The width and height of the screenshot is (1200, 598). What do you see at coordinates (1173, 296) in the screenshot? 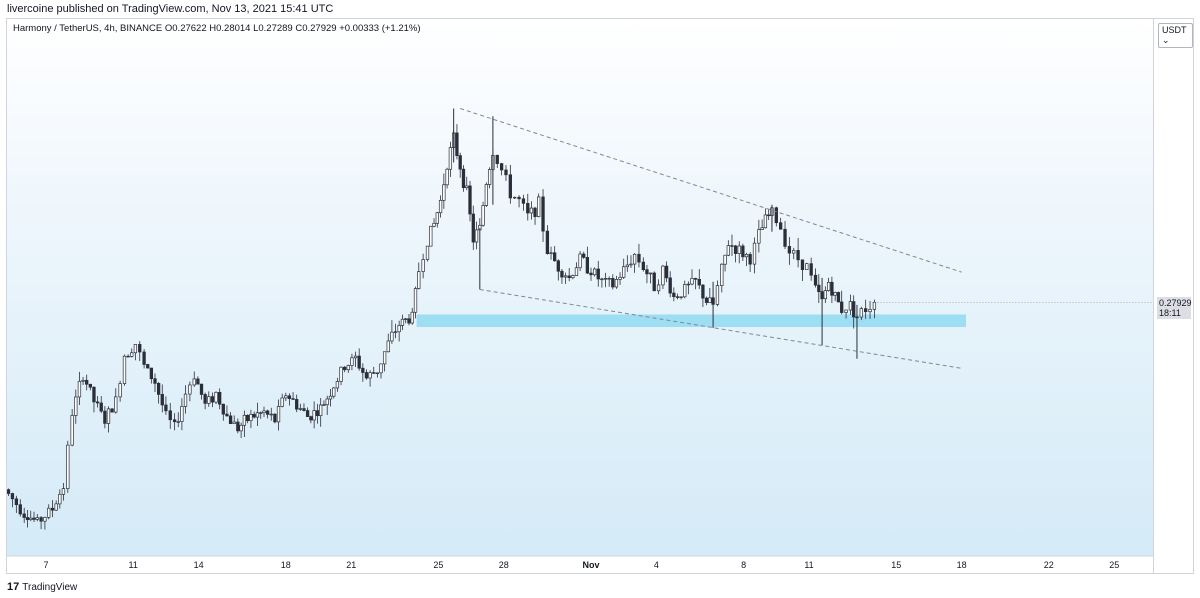
I see `price-axis` at bounding box center [1173, 296].